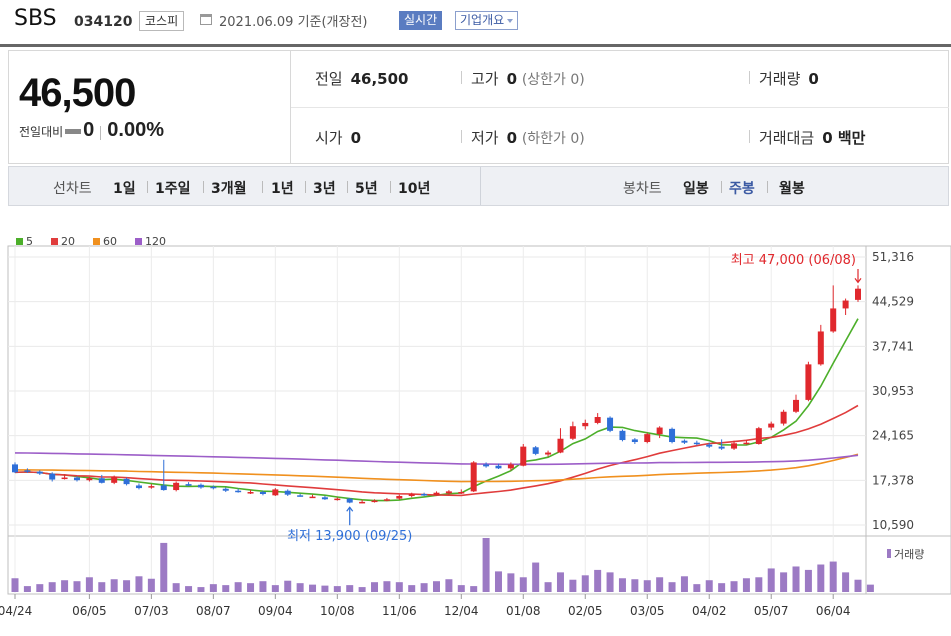 The width and height of the screenshot is (951, 636). I want to click on open-price: 시가 0, so click(338, 137).